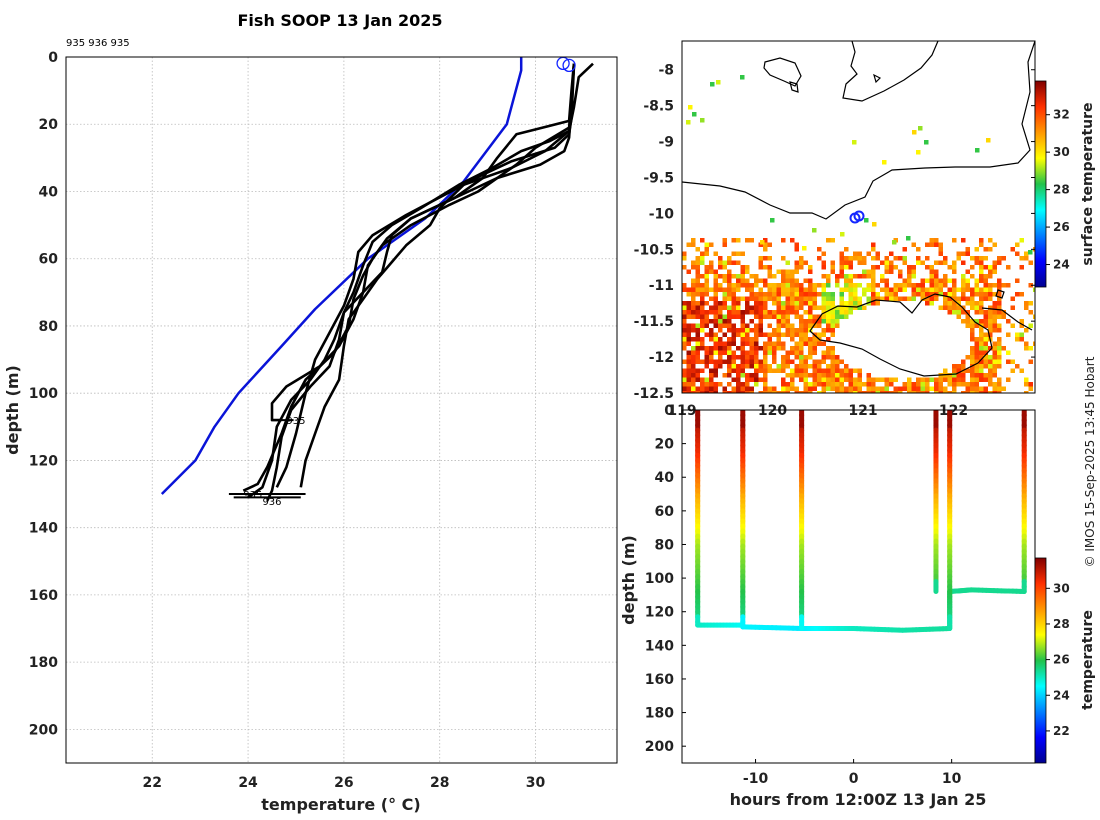 Image resolution: width=1100 pixels, height=820 pixels. I want to click on profile-xtick-24: 24, so click(248, 783).